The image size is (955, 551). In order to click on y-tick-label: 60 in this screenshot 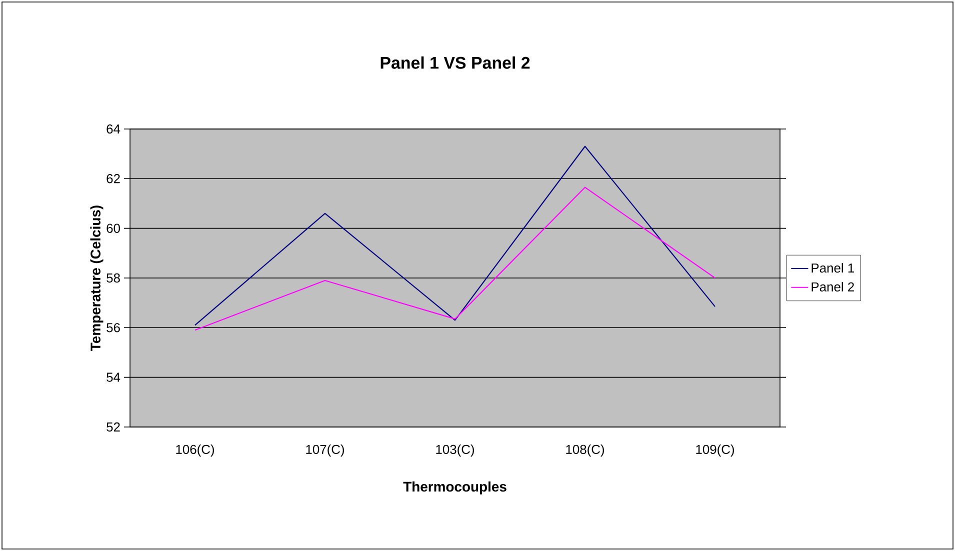, I will do `click(113, 228)`.